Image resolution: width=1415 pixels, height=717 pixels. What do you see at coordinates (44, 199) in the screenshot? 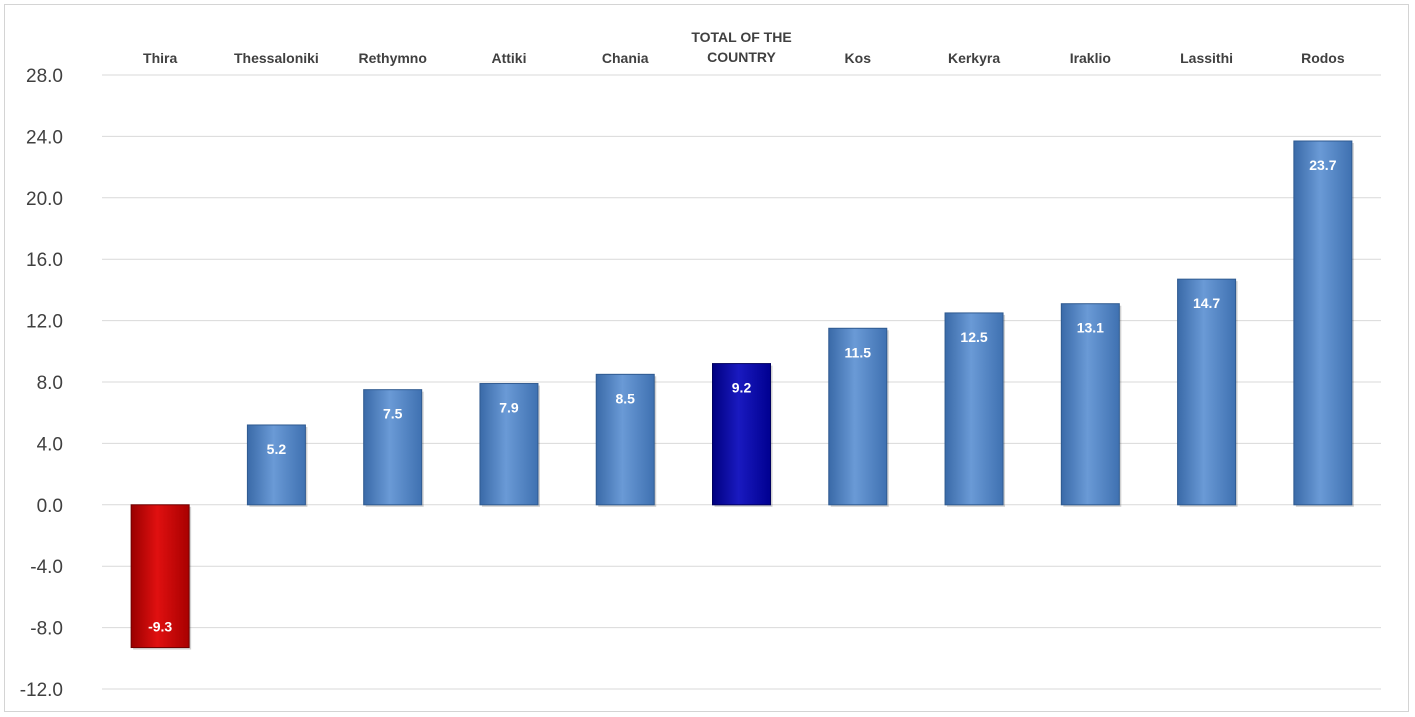
I see `y-tick-label: 20.0` at bounding box center [44, 199].